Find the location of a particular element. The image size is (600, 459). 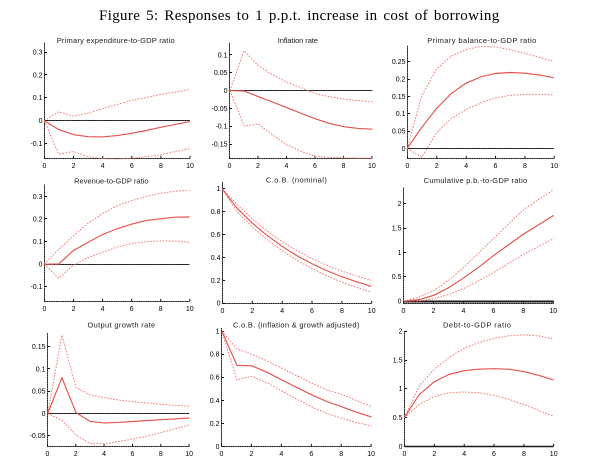

svg-text: 0.15 is located at coordinates (39, 347).